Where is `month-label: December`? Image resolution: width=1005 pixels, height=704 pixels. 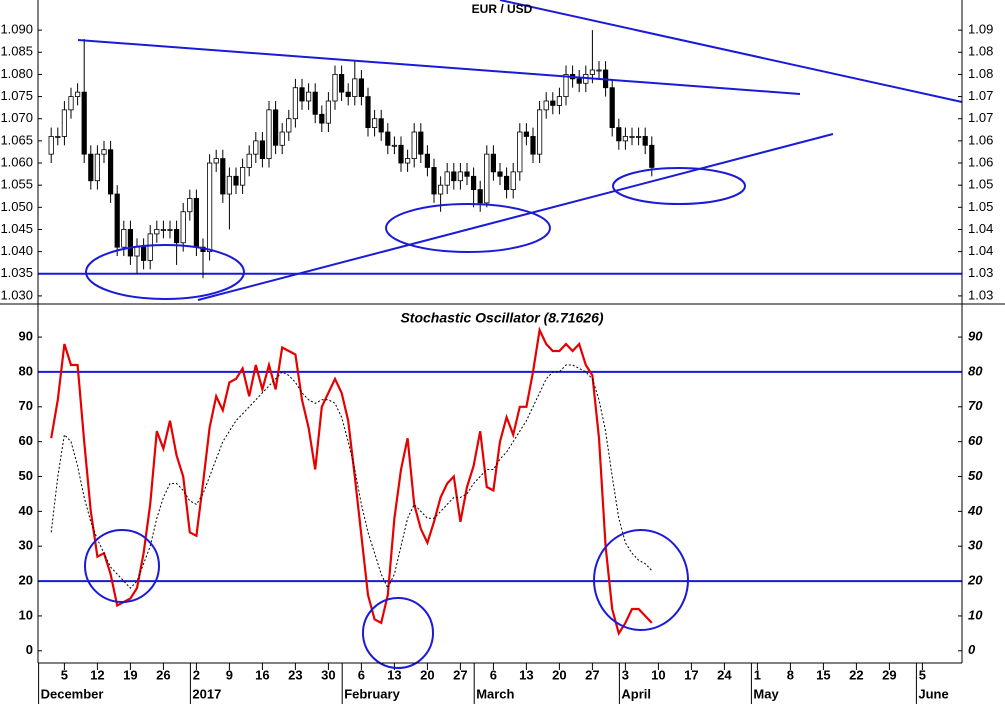 month-label: December is located at coordinates (72, 693).